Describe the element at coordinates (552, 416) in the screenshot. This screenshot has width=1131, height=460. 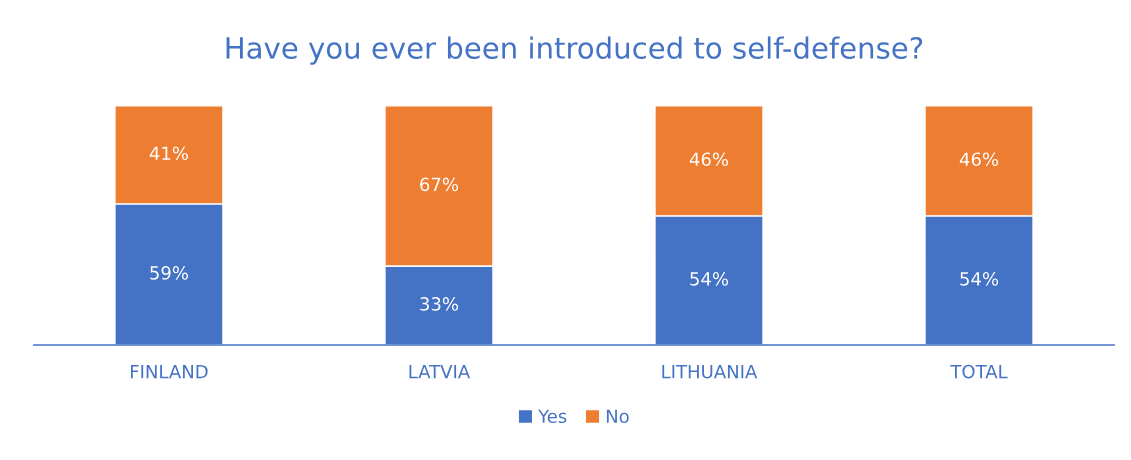
I see `legend-label: Yes` at that location.